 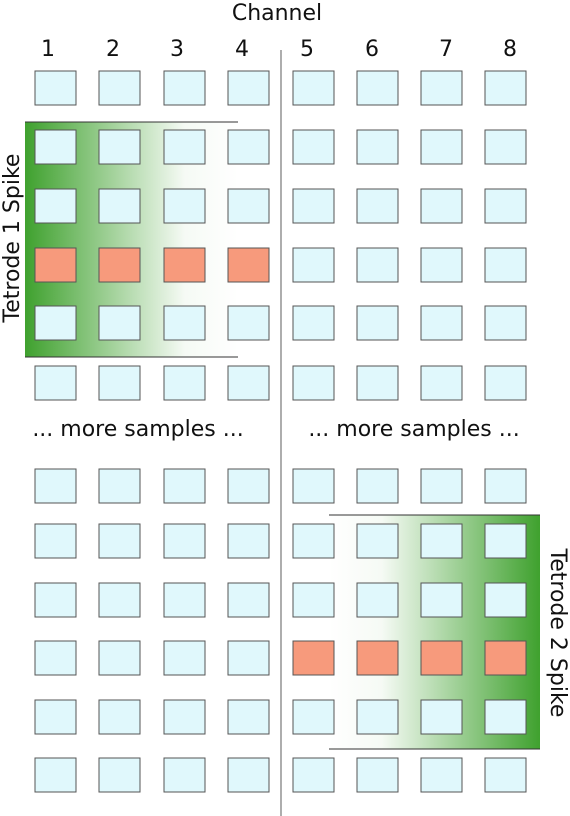 I want to click on channel-label: 5, so click(x=307, y=49).